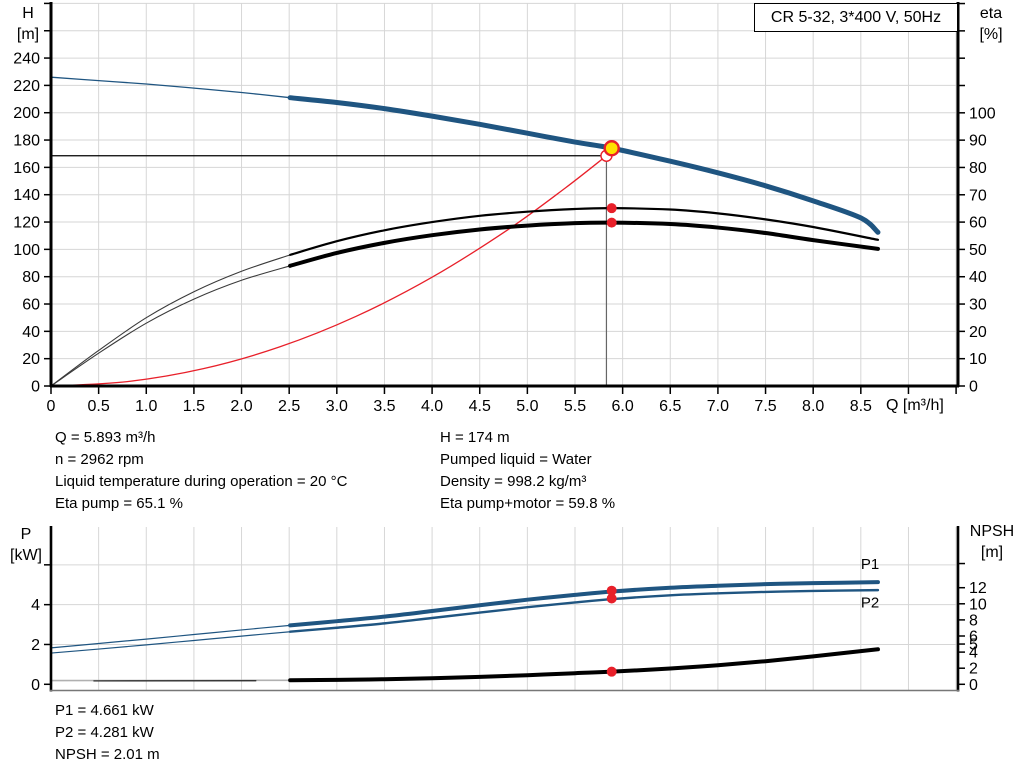 The width and height of the screenshot is (1024, 781). I want to click on right-tick-label: 80, so click(978, 168).